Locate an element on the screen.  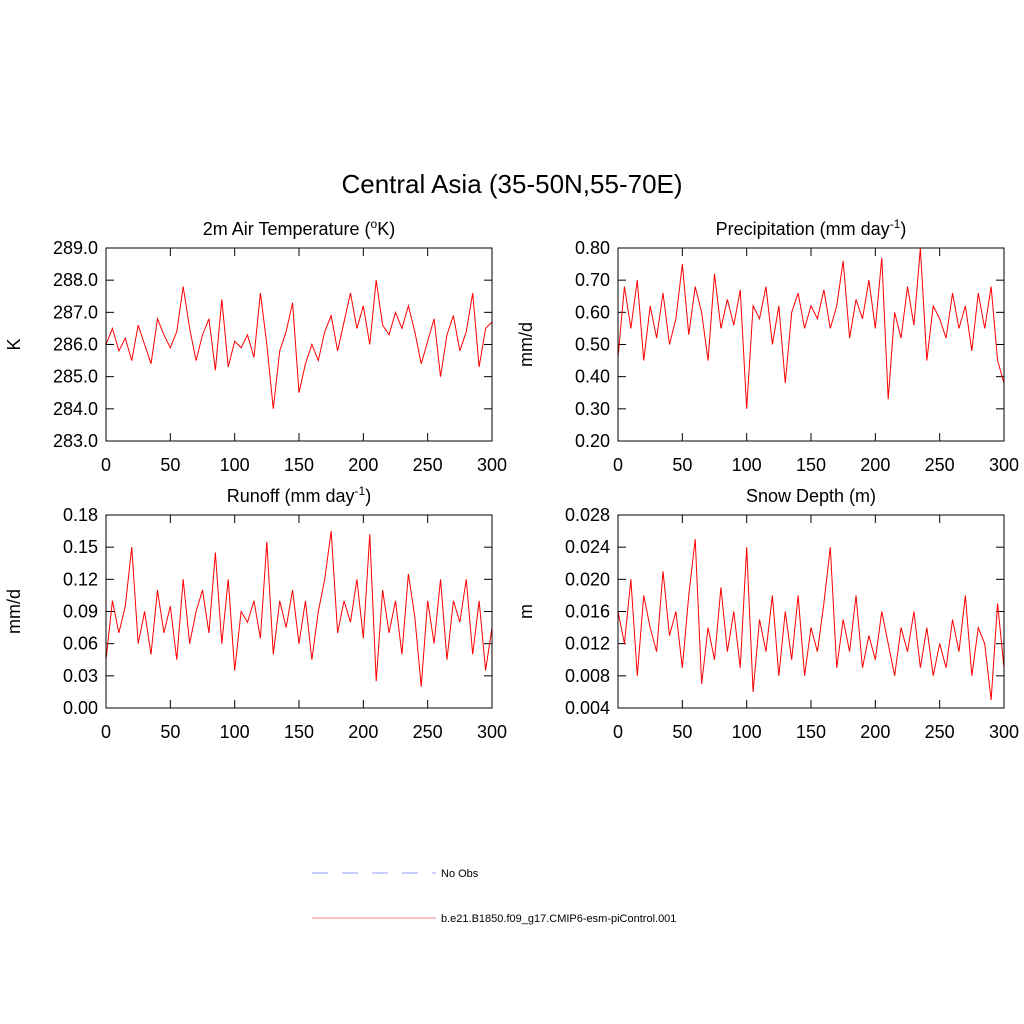
y-tick-label: 0.50 is located at coordinates (592, 345).